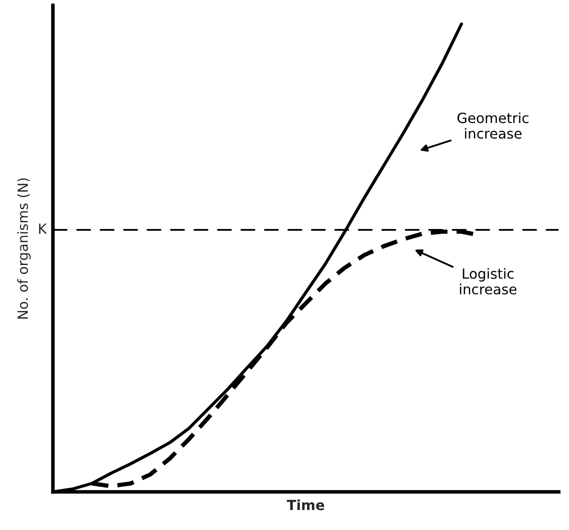  I want to click on text: Logistic increase, so click(488, 281).